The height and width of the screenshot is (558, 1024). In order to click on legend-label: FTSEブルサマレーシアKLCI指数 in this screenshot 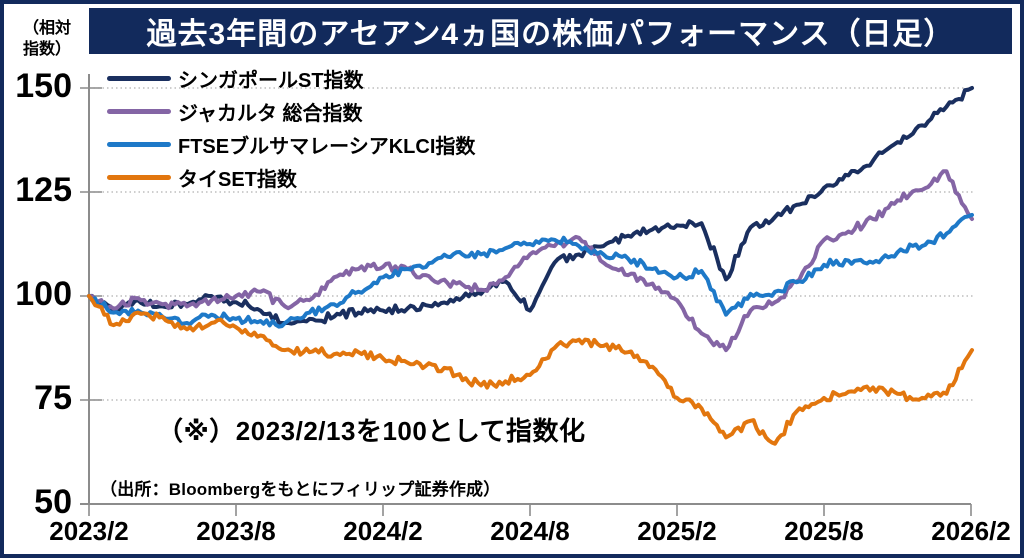, I will do `click(327, 147)`.